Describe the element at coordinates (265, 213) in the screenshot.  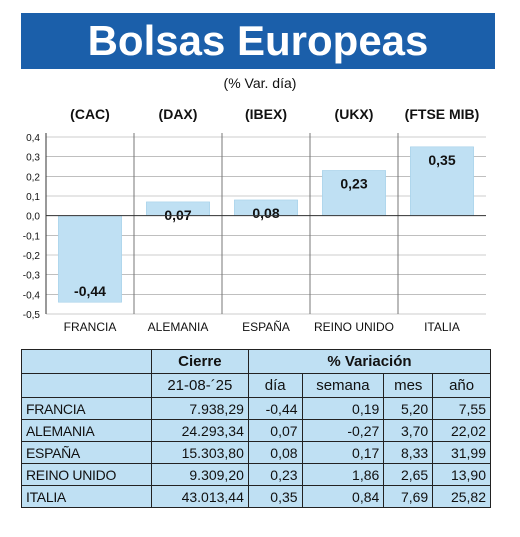
I see `bar-value-label: 0,08` at that location.